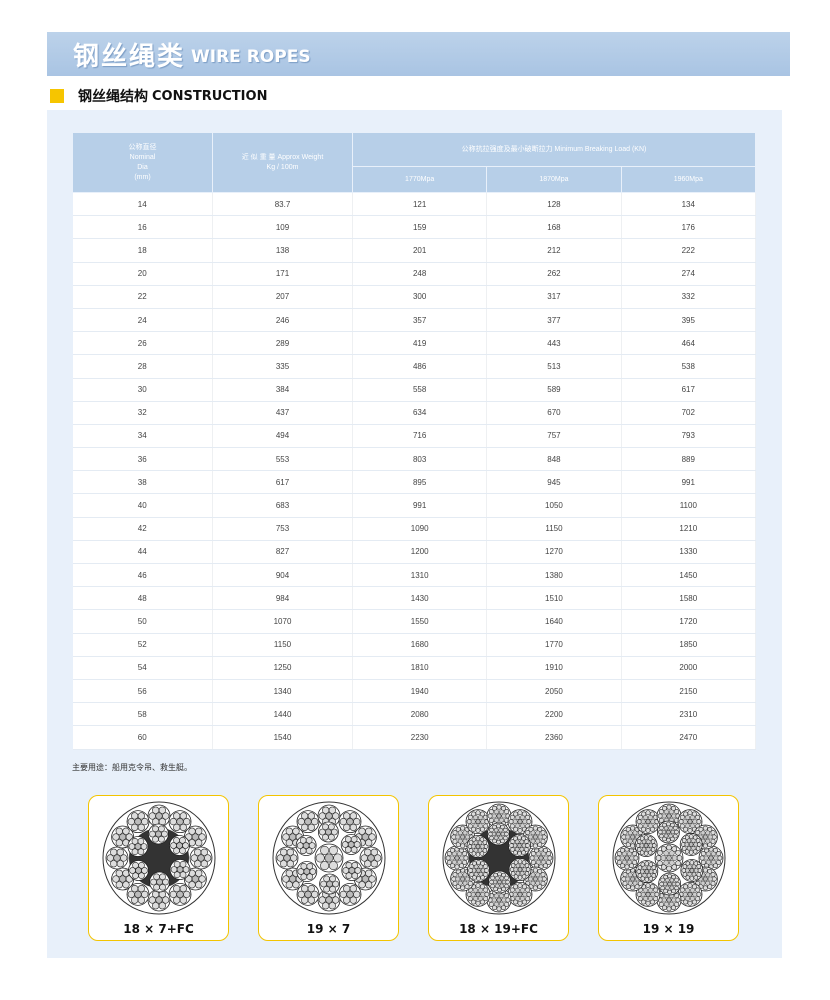 This screenshot has width=830, height=1000. I want to click on table-cell: 36, so click(142, 459).